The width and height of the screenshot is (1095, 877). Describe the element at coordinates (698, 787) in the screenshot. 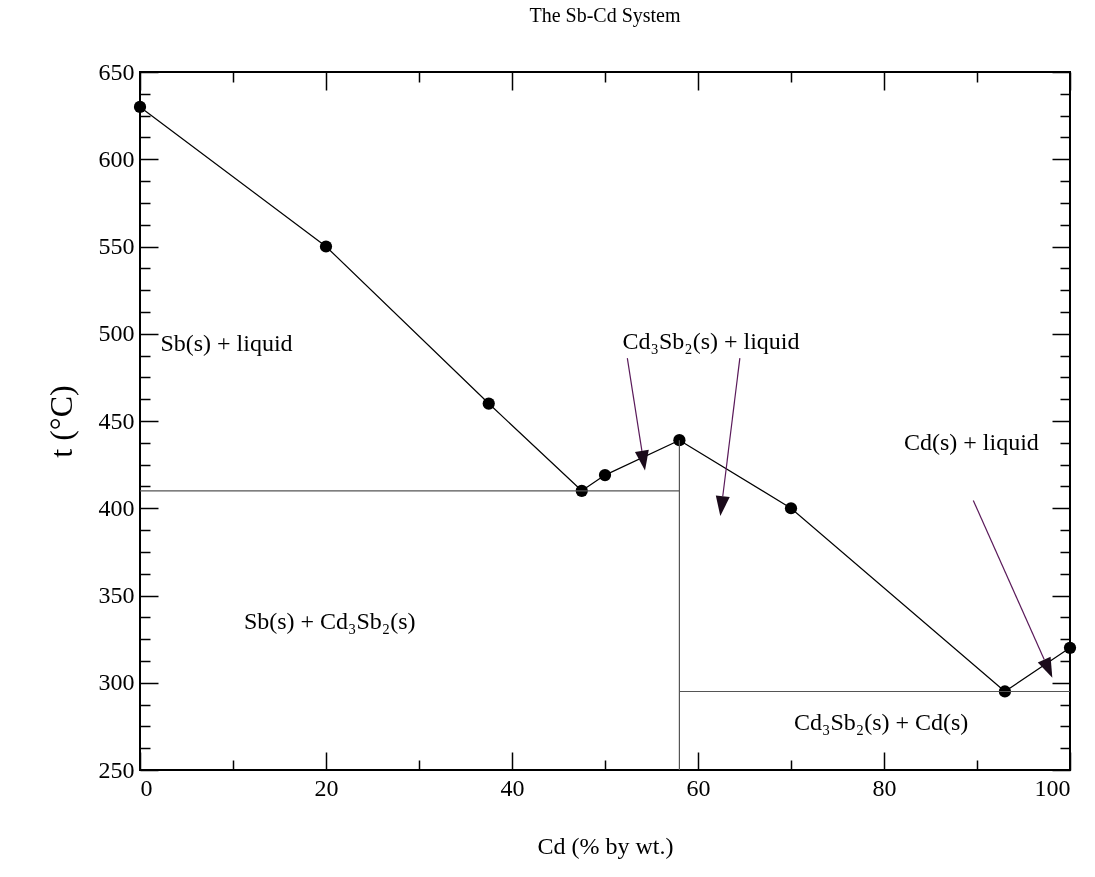

I see `x-tick-label: 60` at that location.